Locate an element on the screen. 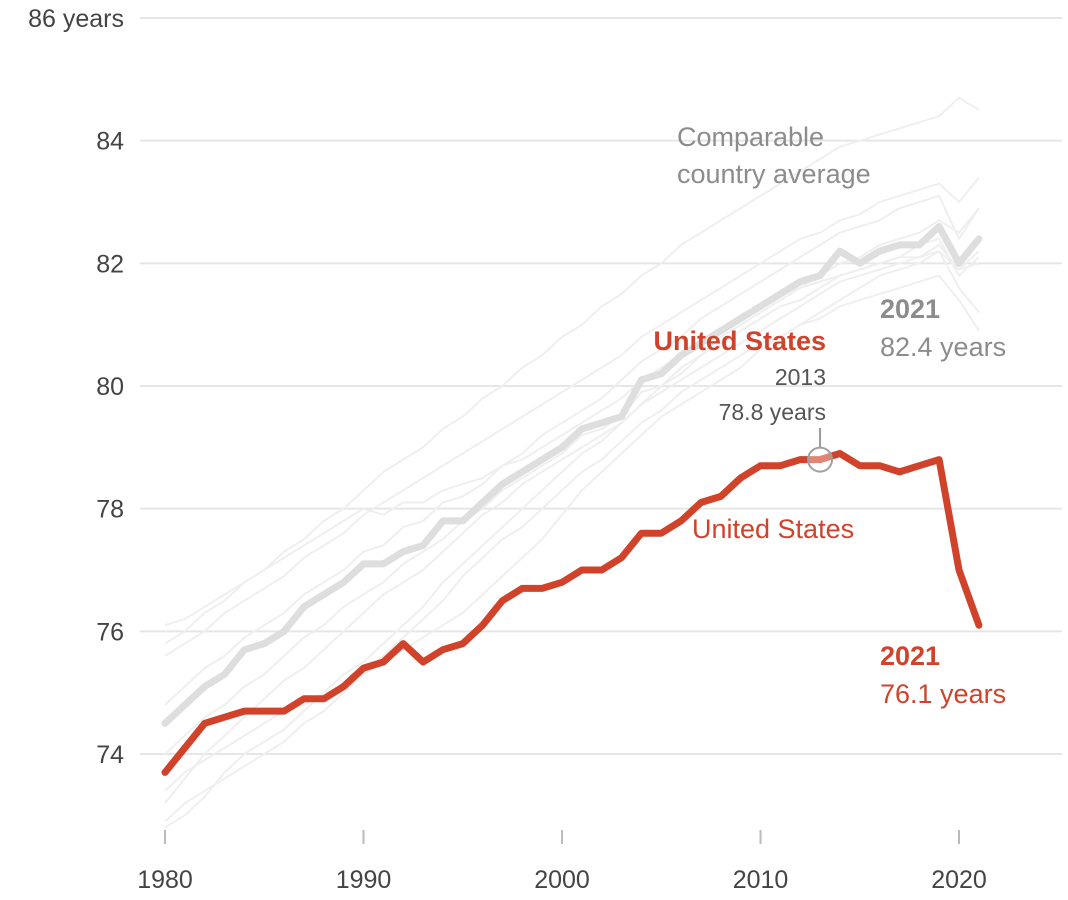  y-tick-label-82: 82 is located at coordinates (110, 264).